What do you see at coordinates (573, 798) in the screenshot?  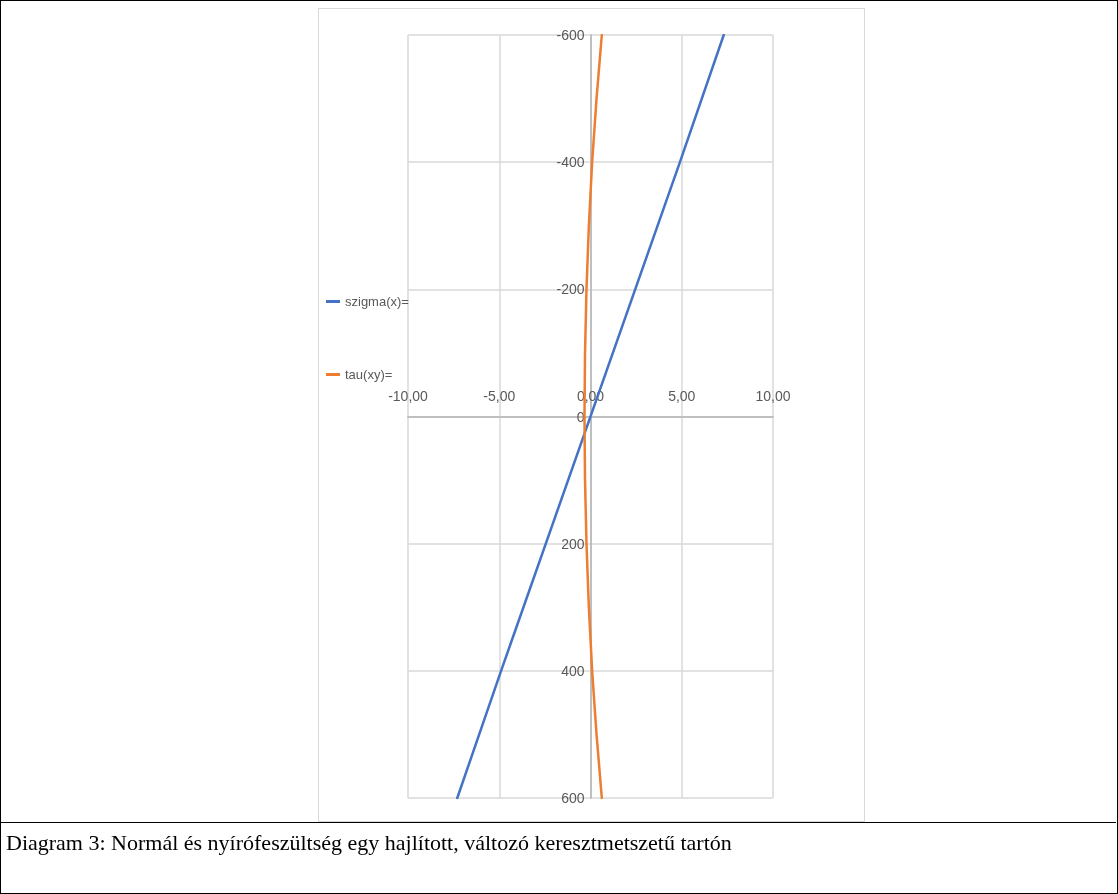 I see `y-tick-label: 600` at bounding box center [573, 798].